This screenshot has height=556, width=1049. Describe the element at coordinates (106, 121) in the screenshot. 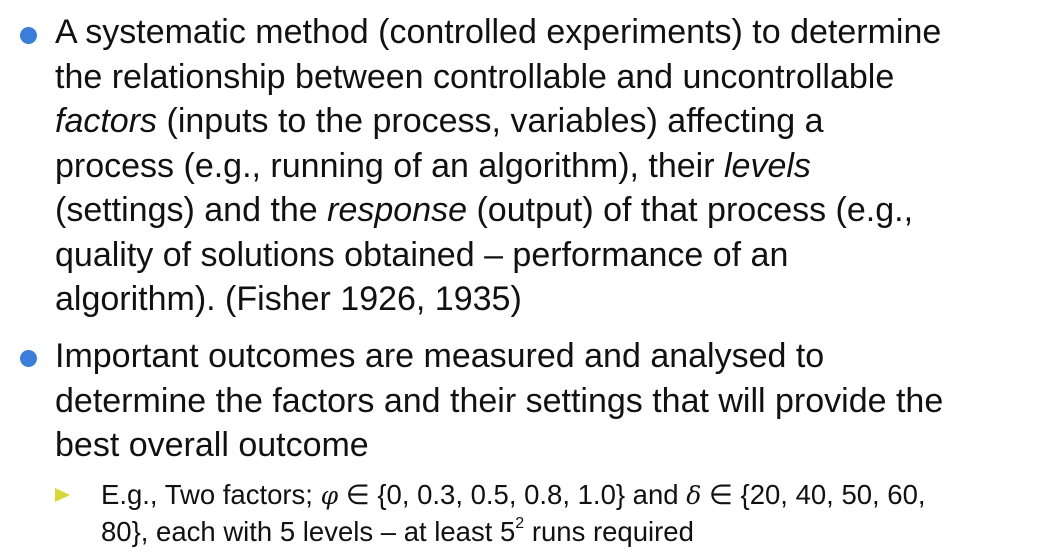

I see `term-factors: factors` at that location.